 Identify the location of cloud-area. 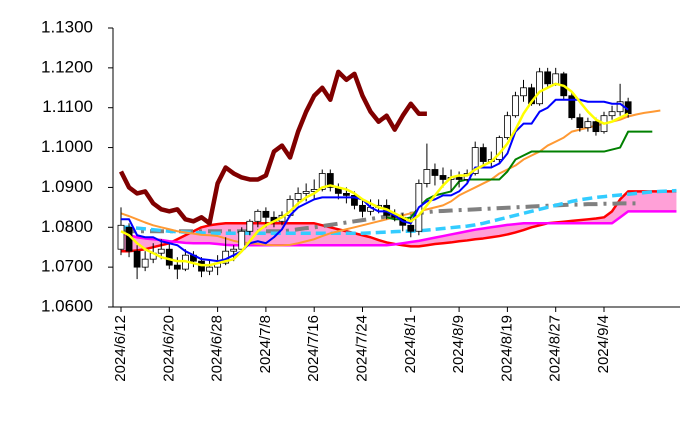
(399, 221).